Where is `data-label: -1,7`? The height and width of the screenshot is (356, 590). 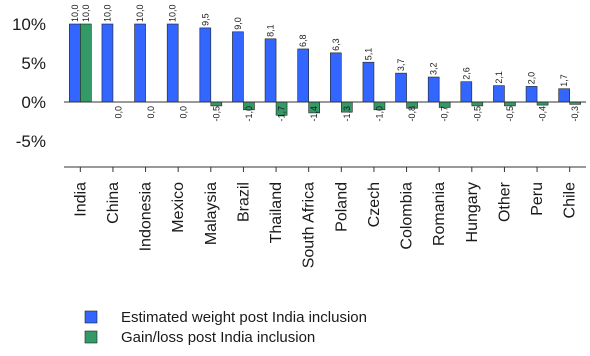
data-label: -1,7 is located at coordinates (282, 114).